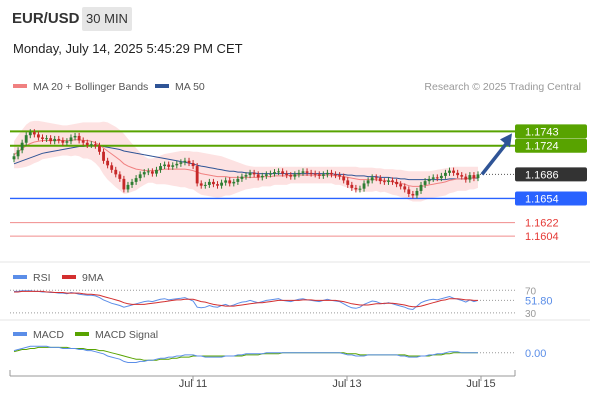  I want to click on macd-signal-legend-label: MACD Signal, so click(126, 335).